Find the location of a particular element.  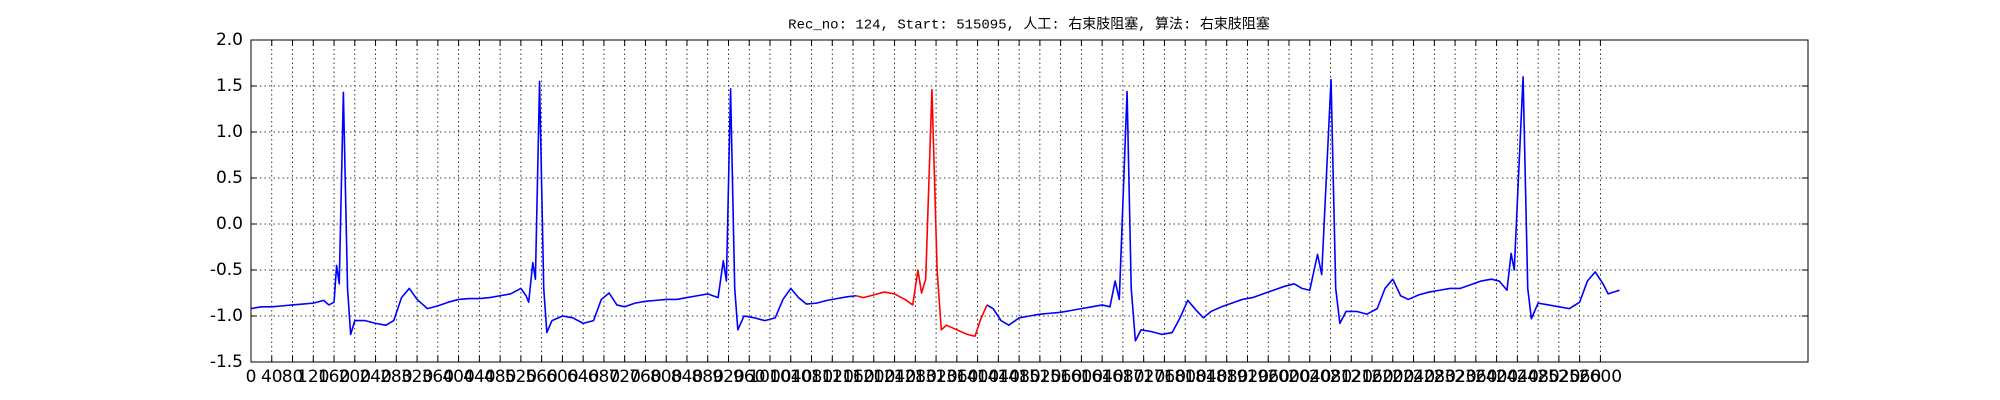

x-tick-label: 1920 is located at coordinates (1247, 377).